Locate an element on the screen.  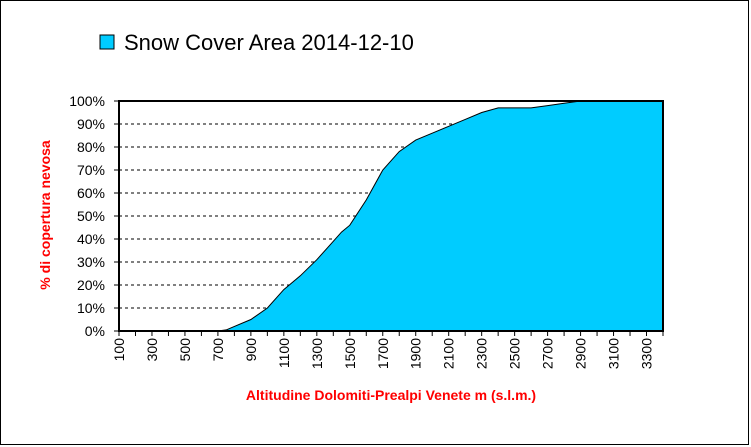
y-tick-label: 70% is located at coordinates (91, 170).